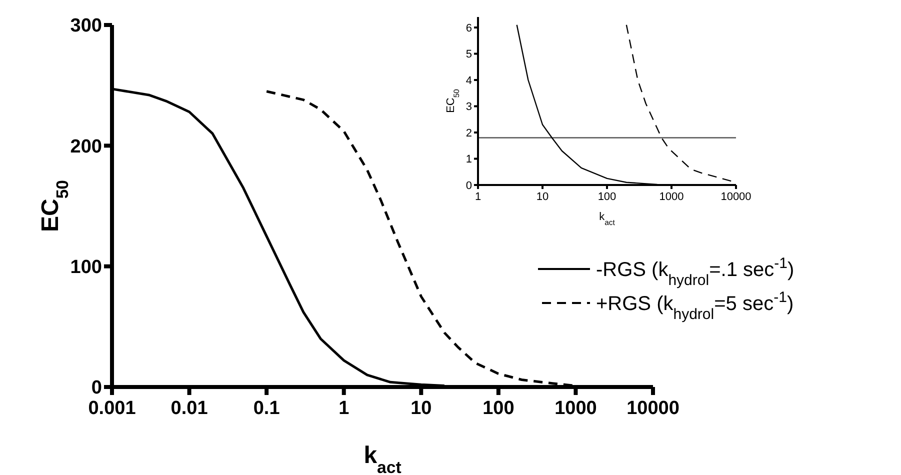 This screenshot has width=901, height=475. I want to click on y-tick-label: 1, so click(469, 160).